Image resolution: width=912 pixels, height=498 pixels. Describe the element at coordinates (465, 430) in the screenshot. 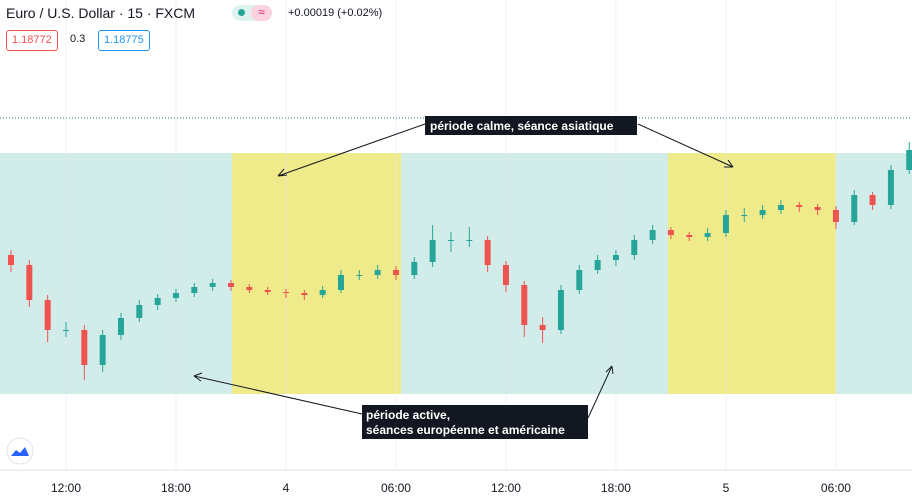

I see `annotation: séances européenne et américaine` at that location.